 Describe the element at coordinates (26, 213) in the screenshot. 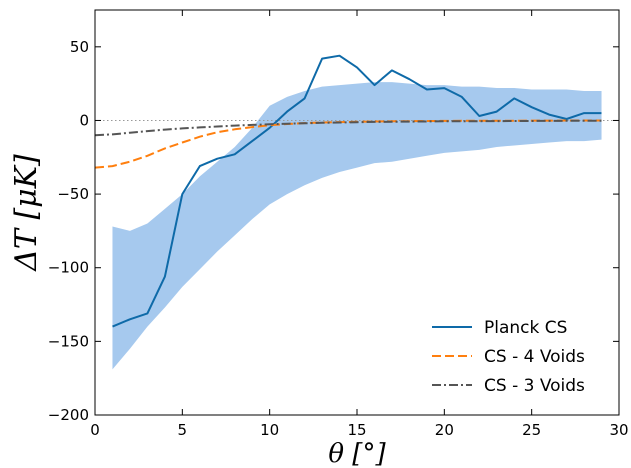

I see `y-axis-label: ΔT [μK]` at that location.